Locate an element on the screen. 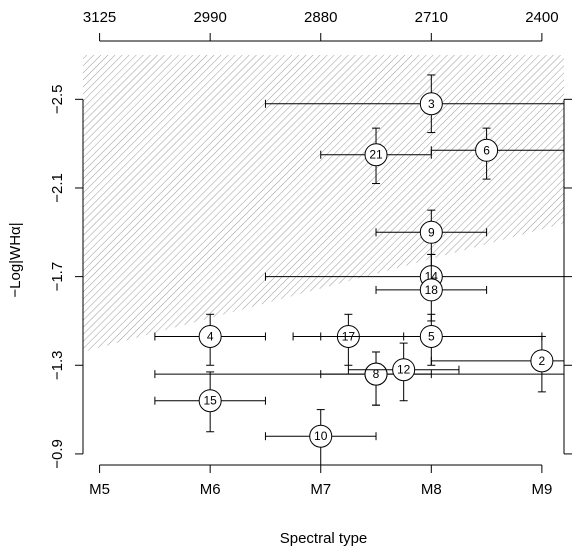 This screenshot has height=553, width=575. x-tick-label: M7 is located at coordinates (320, 489).